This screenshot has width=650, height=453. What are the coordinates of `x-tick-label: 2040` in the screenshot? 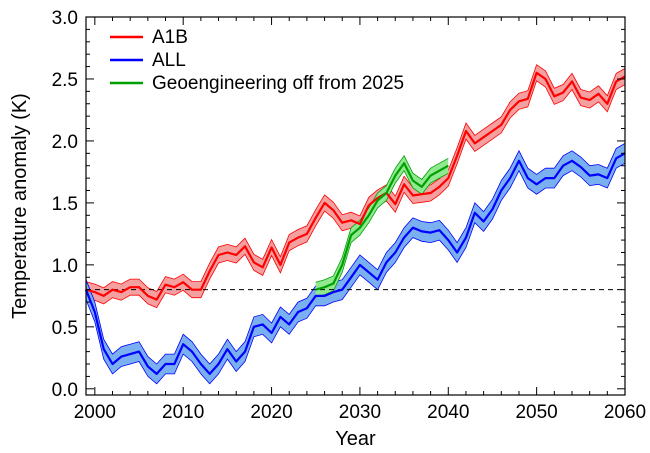 It's located at (448, 412).